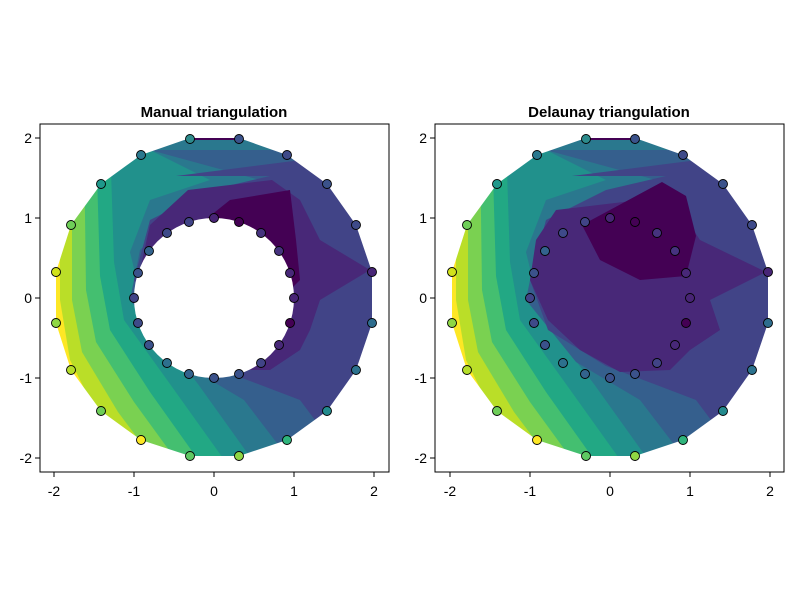 The height and width of the screenshot is (600, 800). Describe the element at coordinates (609, 112) in the screenshot. I see `plot-title: Delaunay triangulation` at that location.